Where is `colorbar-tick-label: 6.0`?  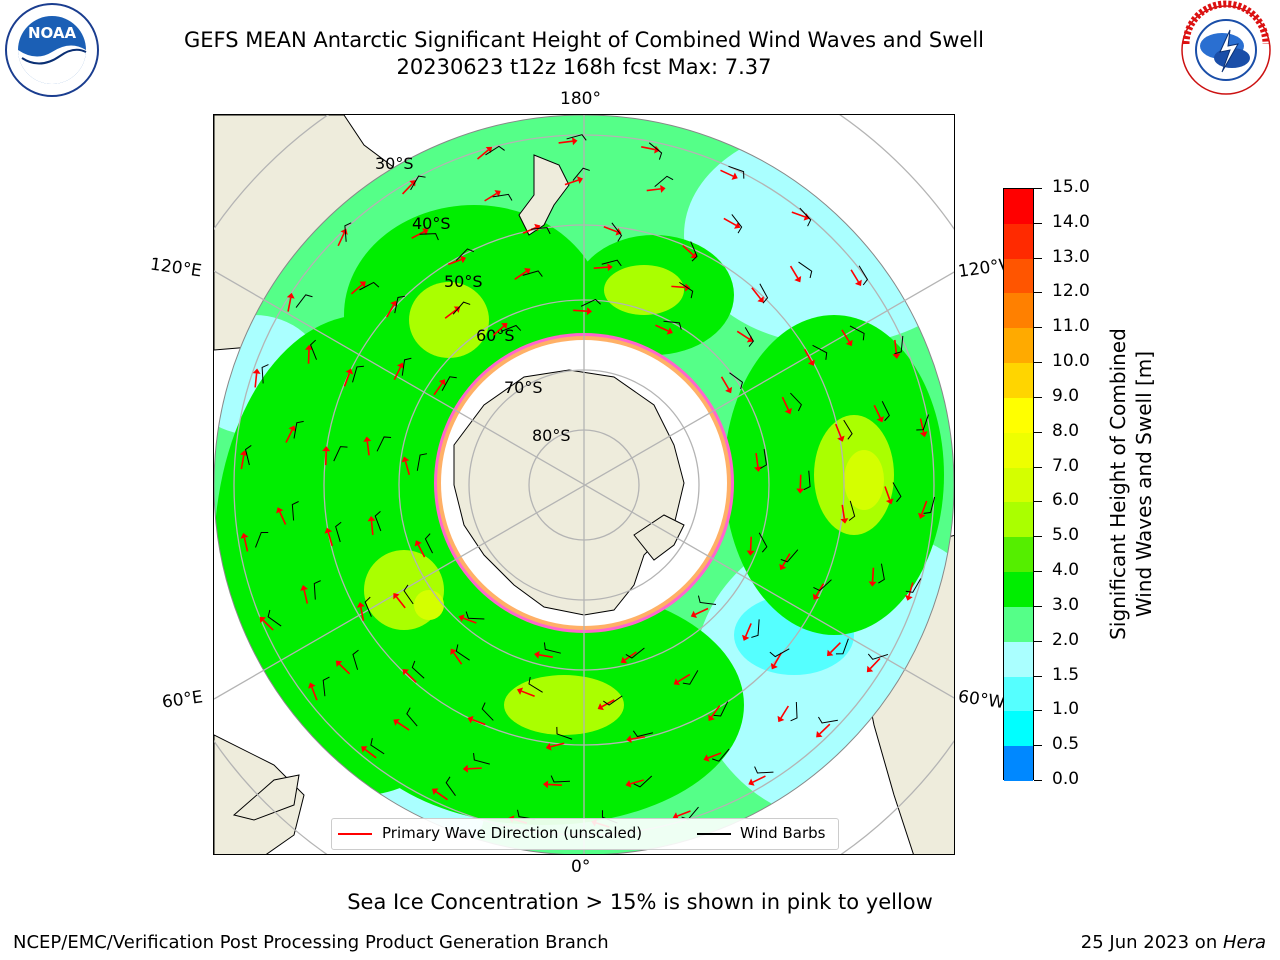
colorbar-tick-label: 6.0 is located at coordinates (1066, 500).